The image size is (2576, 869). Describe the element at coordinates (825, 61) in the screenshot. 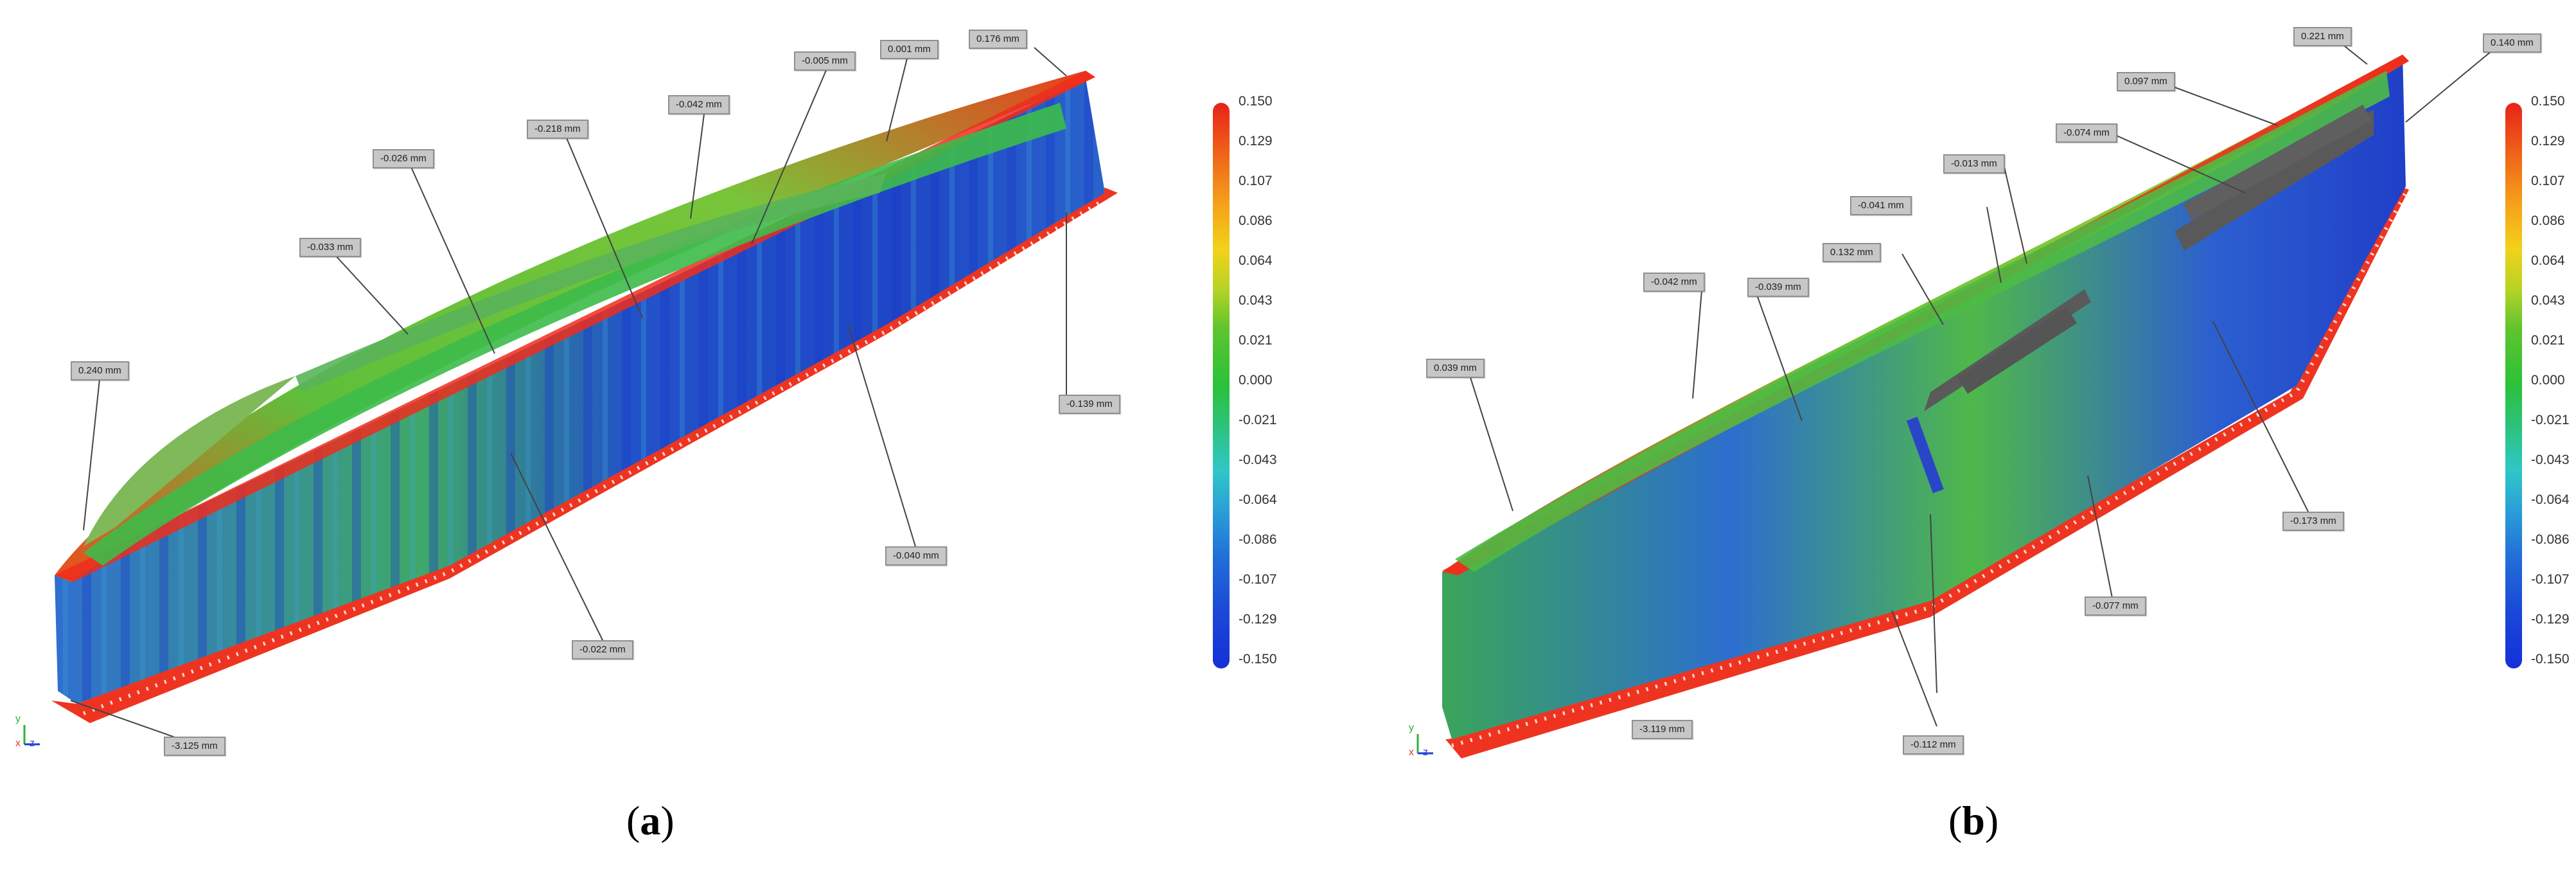

I see `deviation-callout: -0.005 mm` at that location.